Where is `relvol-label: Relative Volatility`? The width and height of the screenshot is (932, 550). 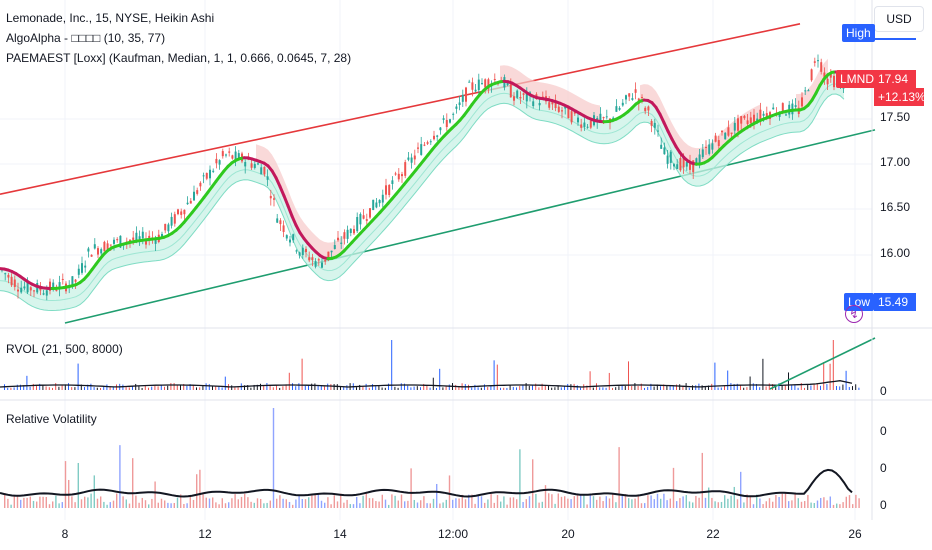 relvol-label: Relative Volatility is located at coordinates (51, 419).